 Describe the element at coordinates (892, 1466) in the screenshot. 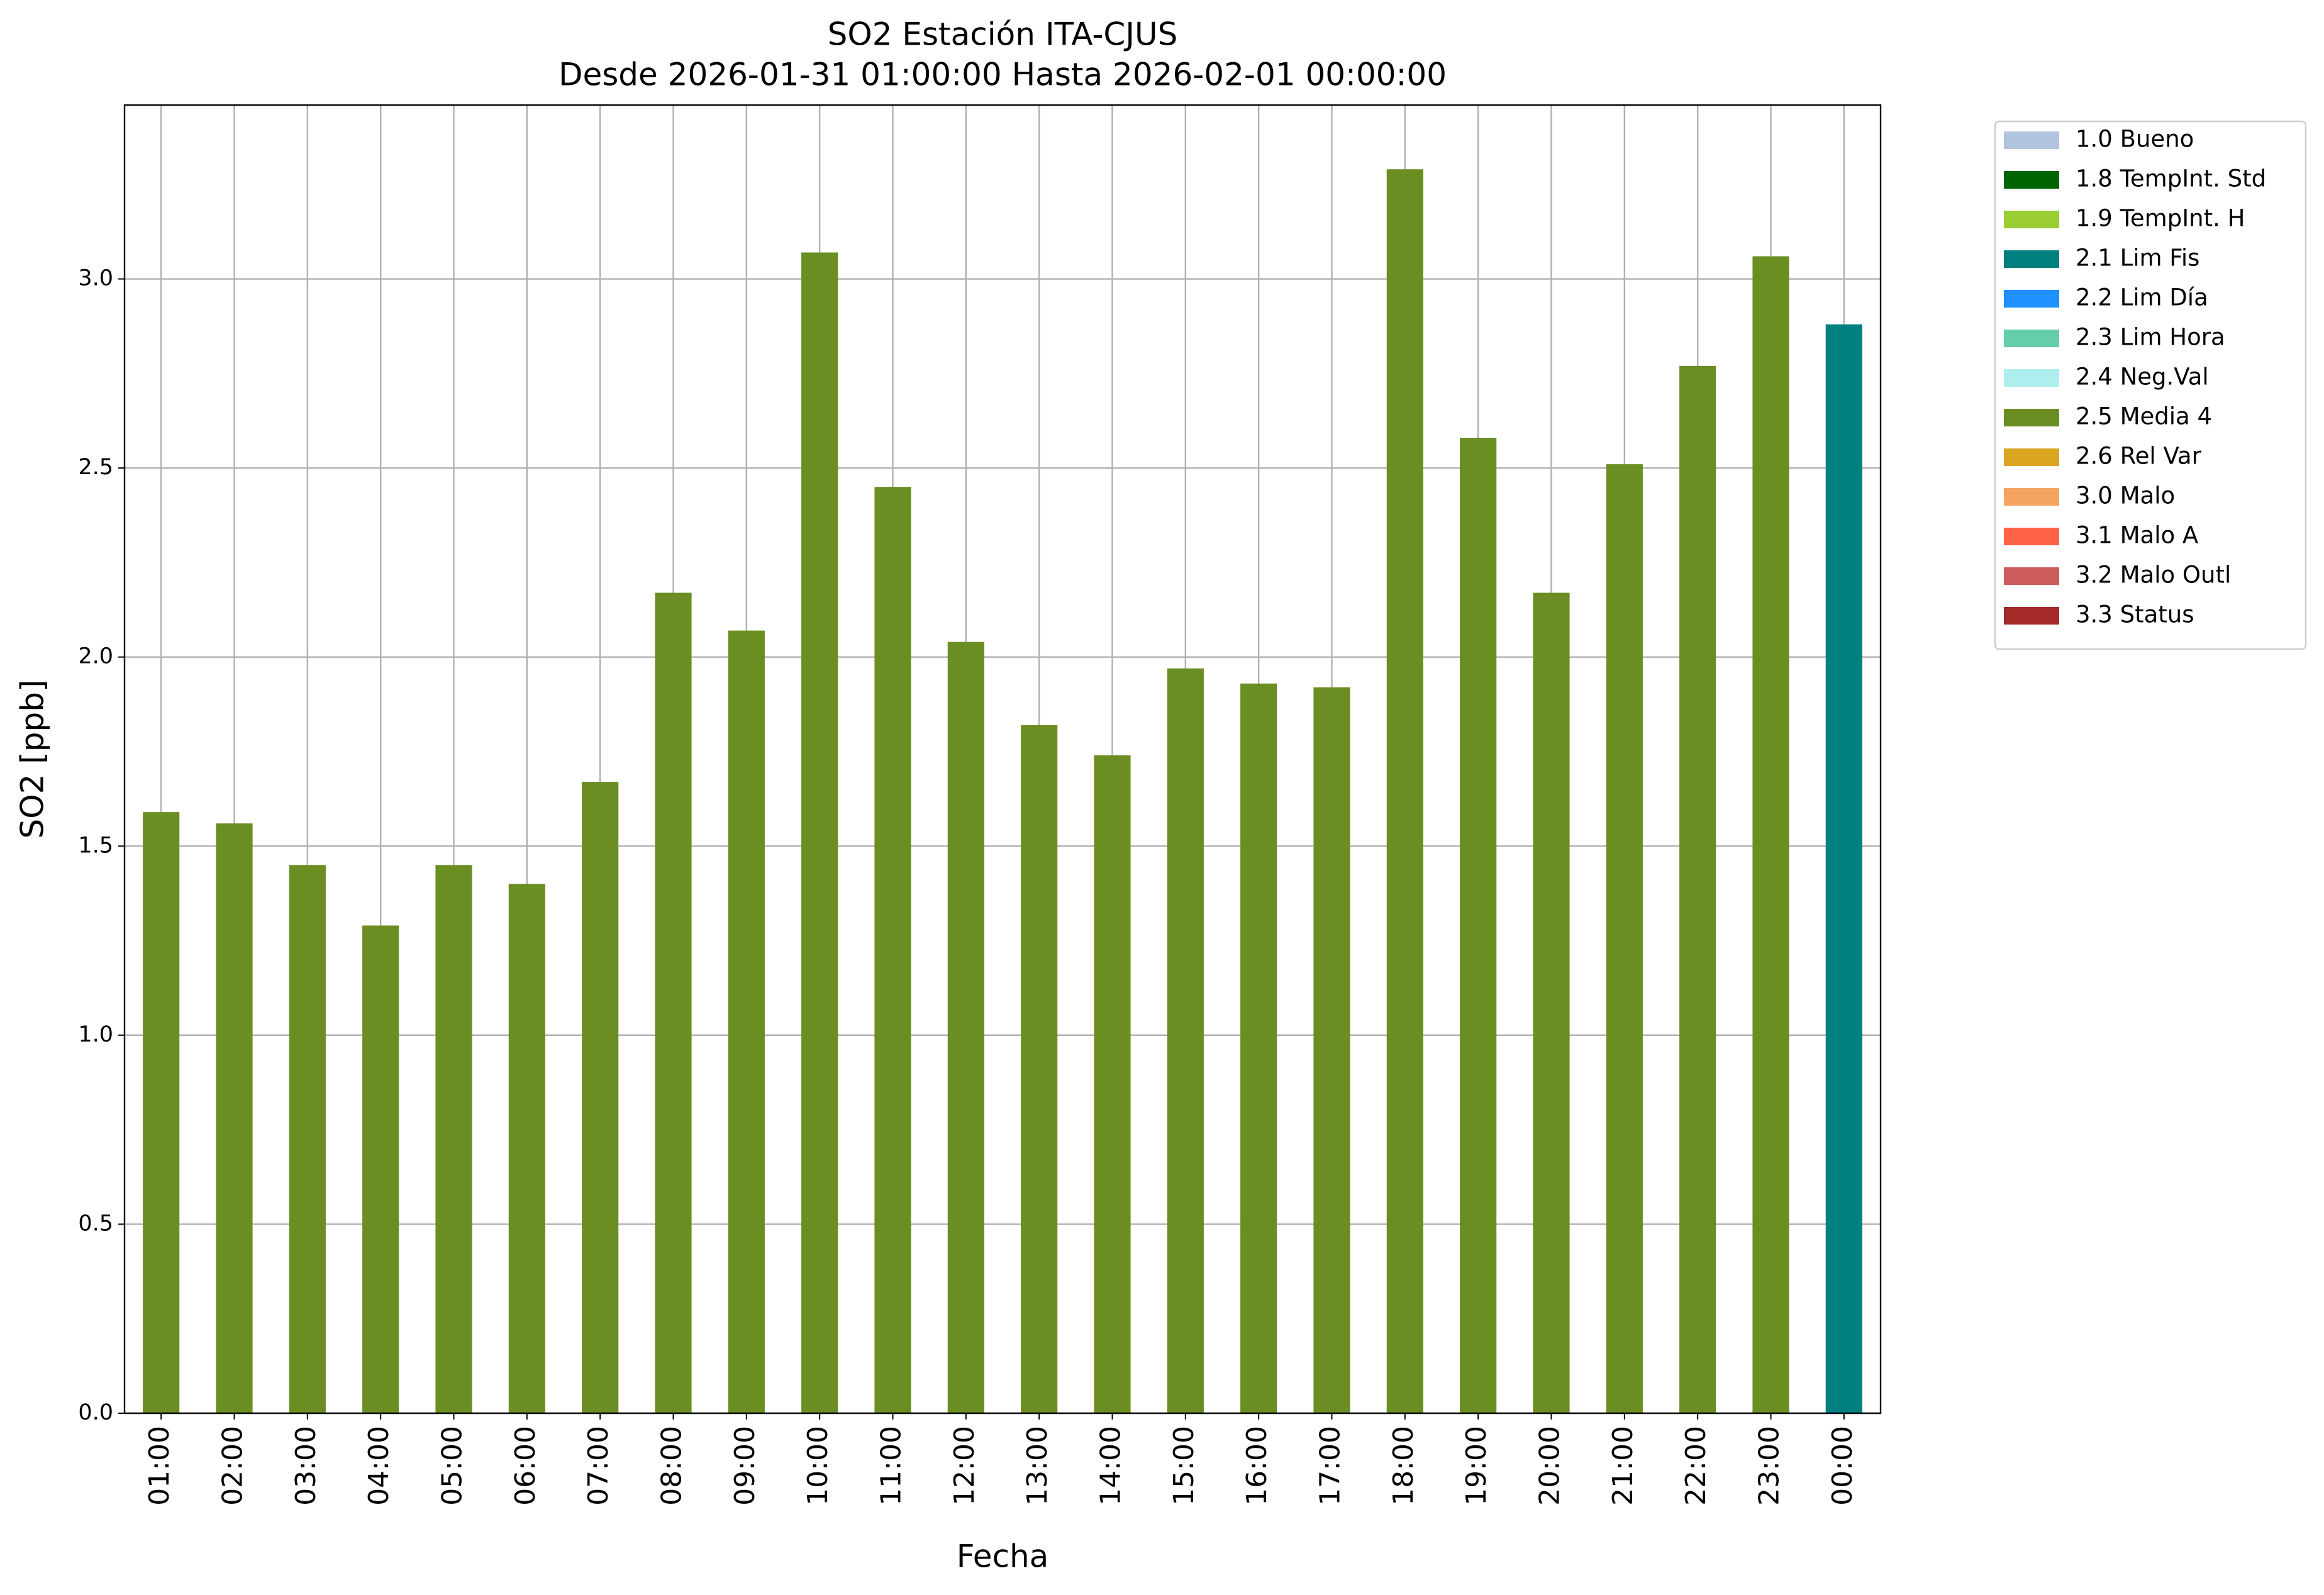

I see `x-tick-label: 11:00` at that location.